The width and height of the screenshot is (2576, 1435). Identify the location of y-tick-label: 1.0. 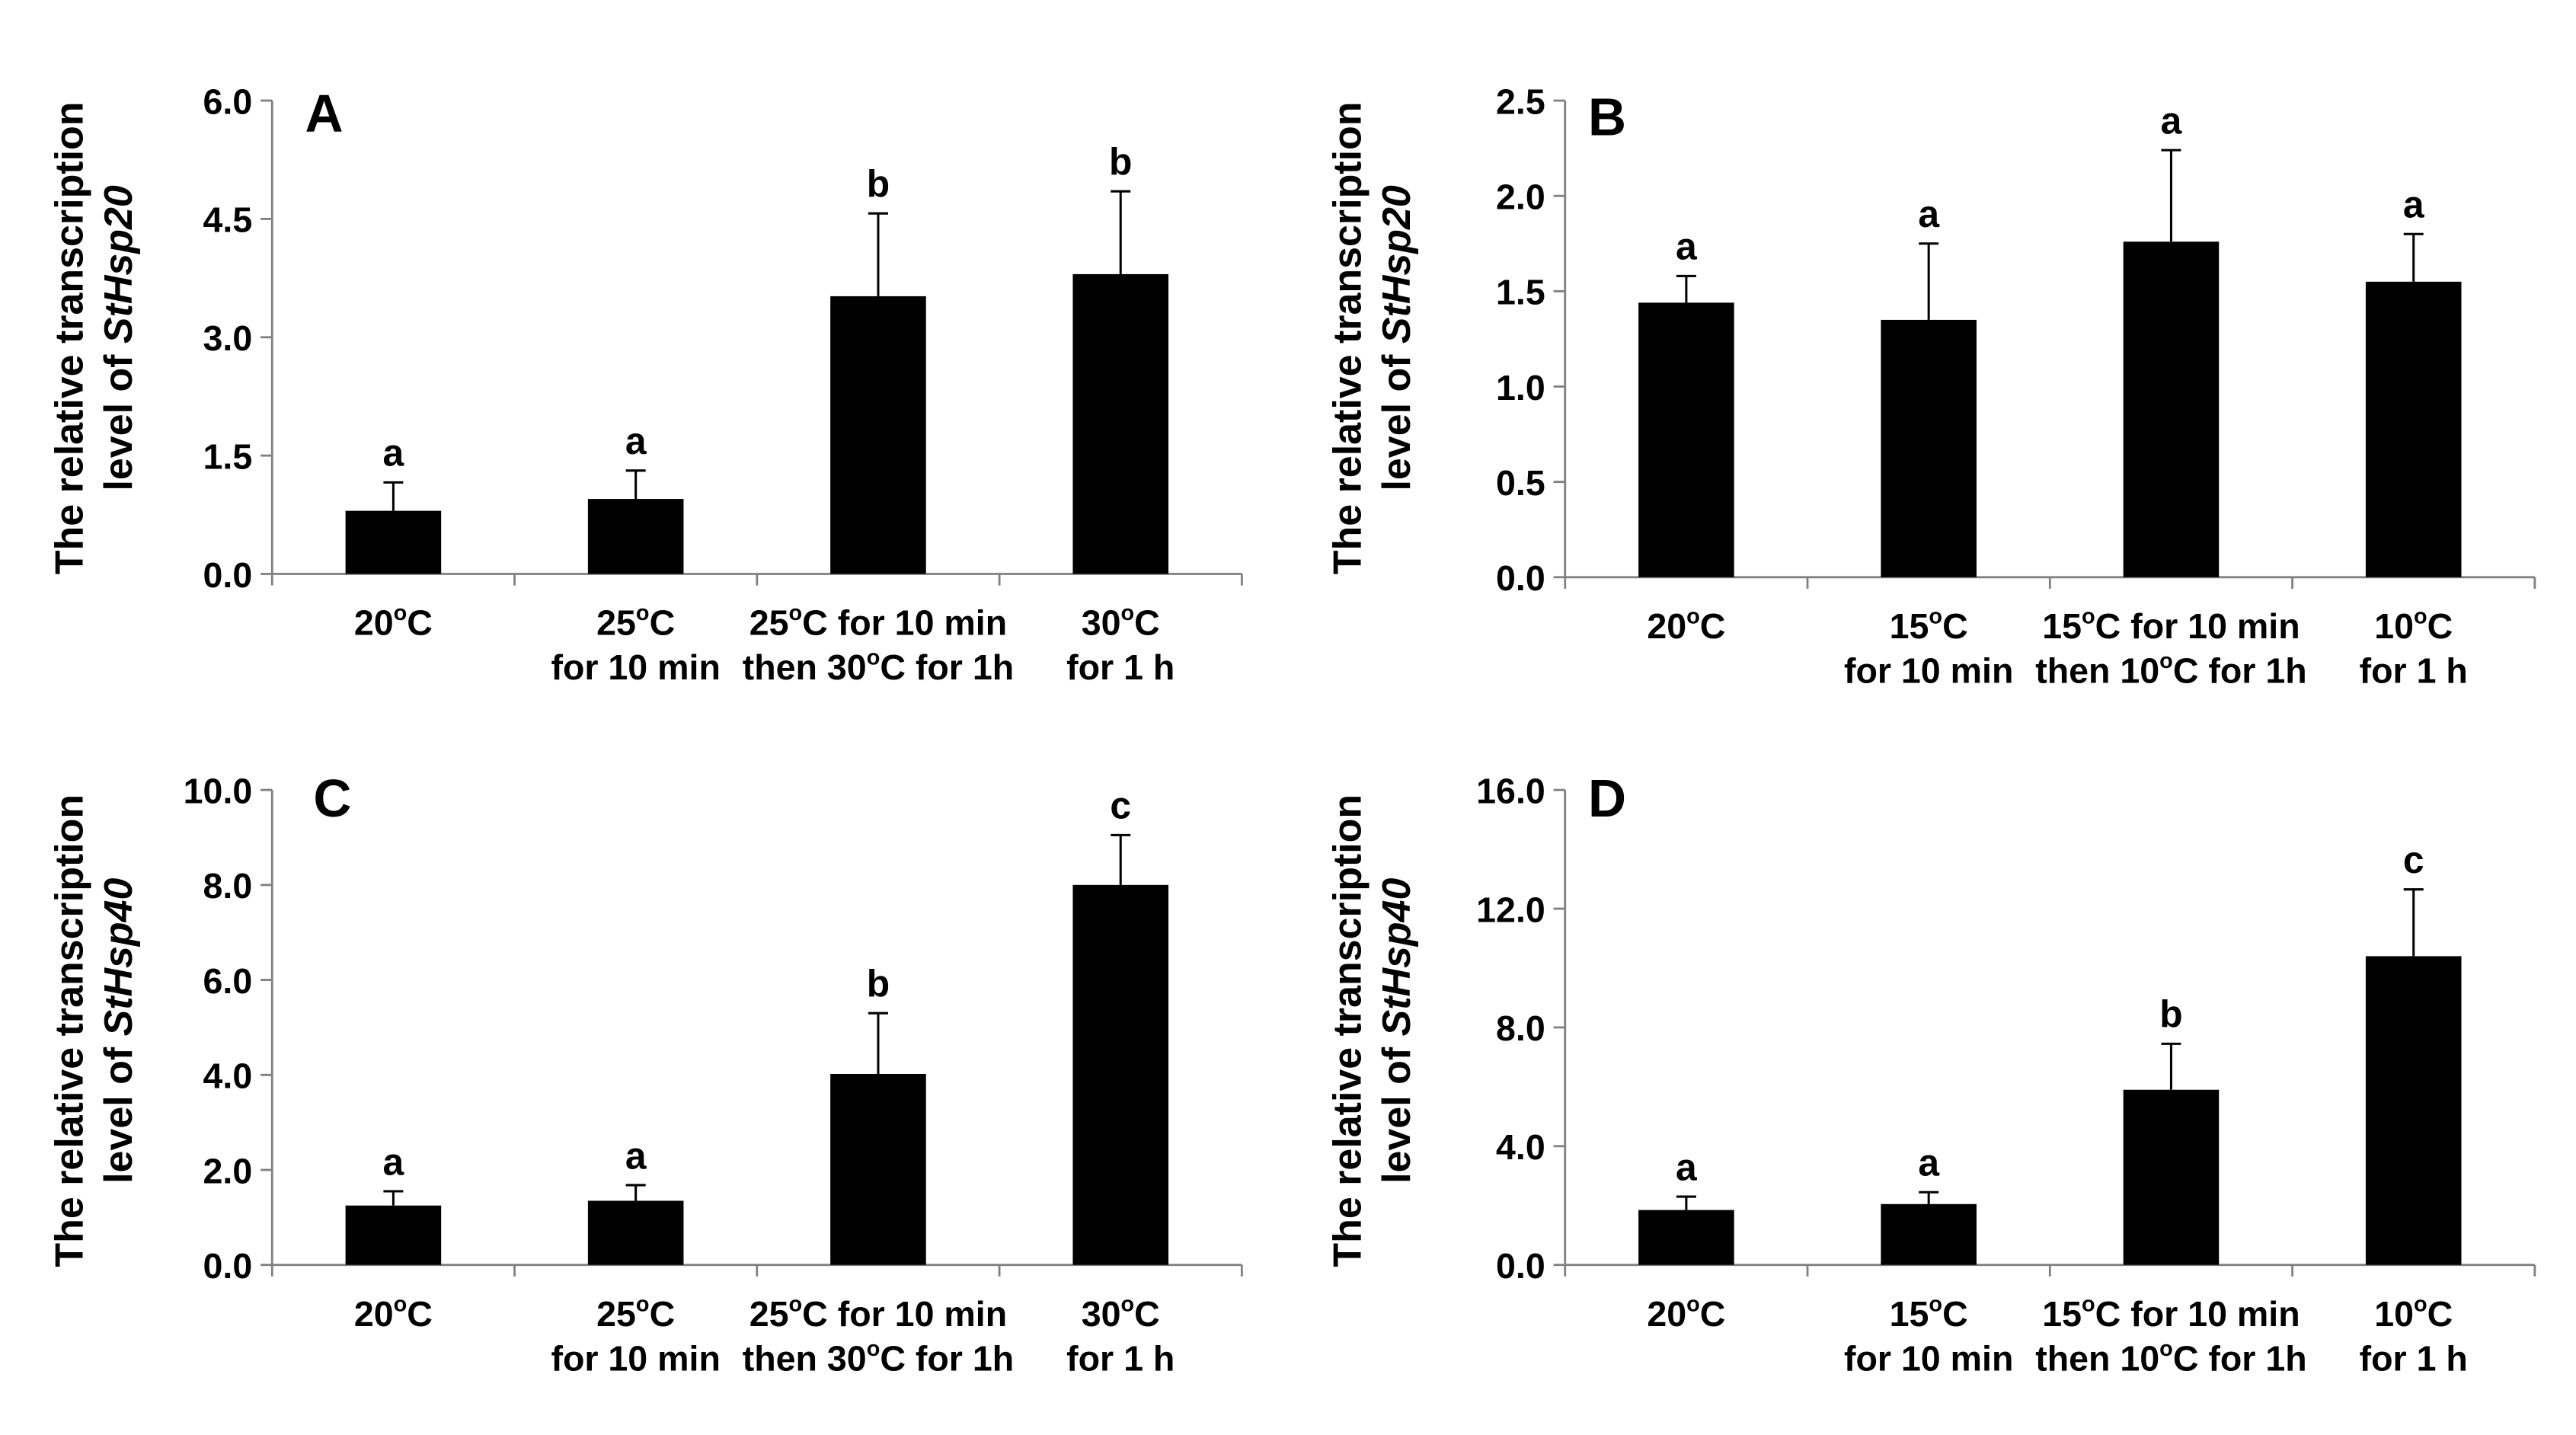
(1521, 387).